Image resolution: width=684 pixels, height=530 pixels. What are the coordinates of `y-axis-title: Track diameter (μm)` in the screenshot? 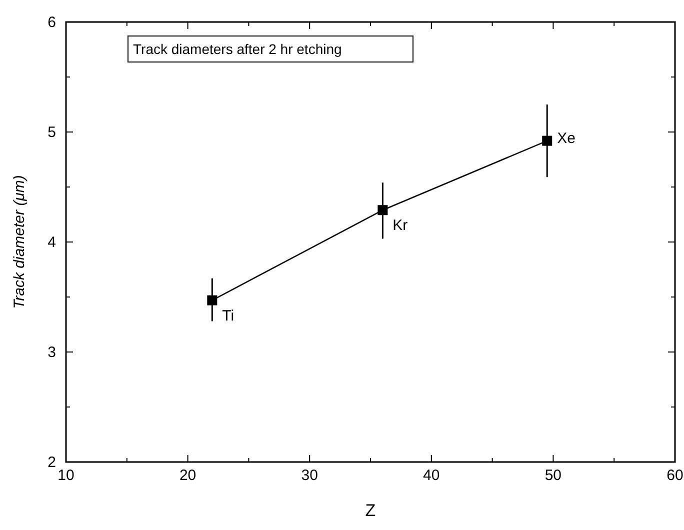 It's located at (19, 242).